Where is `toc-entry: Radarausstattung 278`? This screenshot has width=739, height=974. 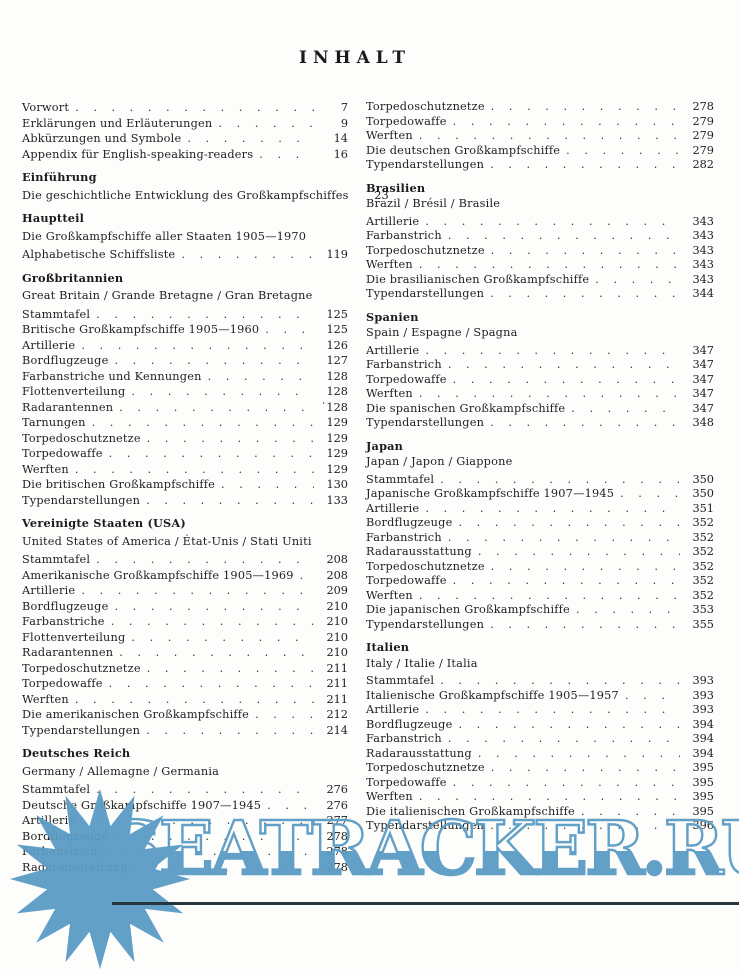 toc-entry: Radarausstattung 278 is located at coordinates (185, 868).